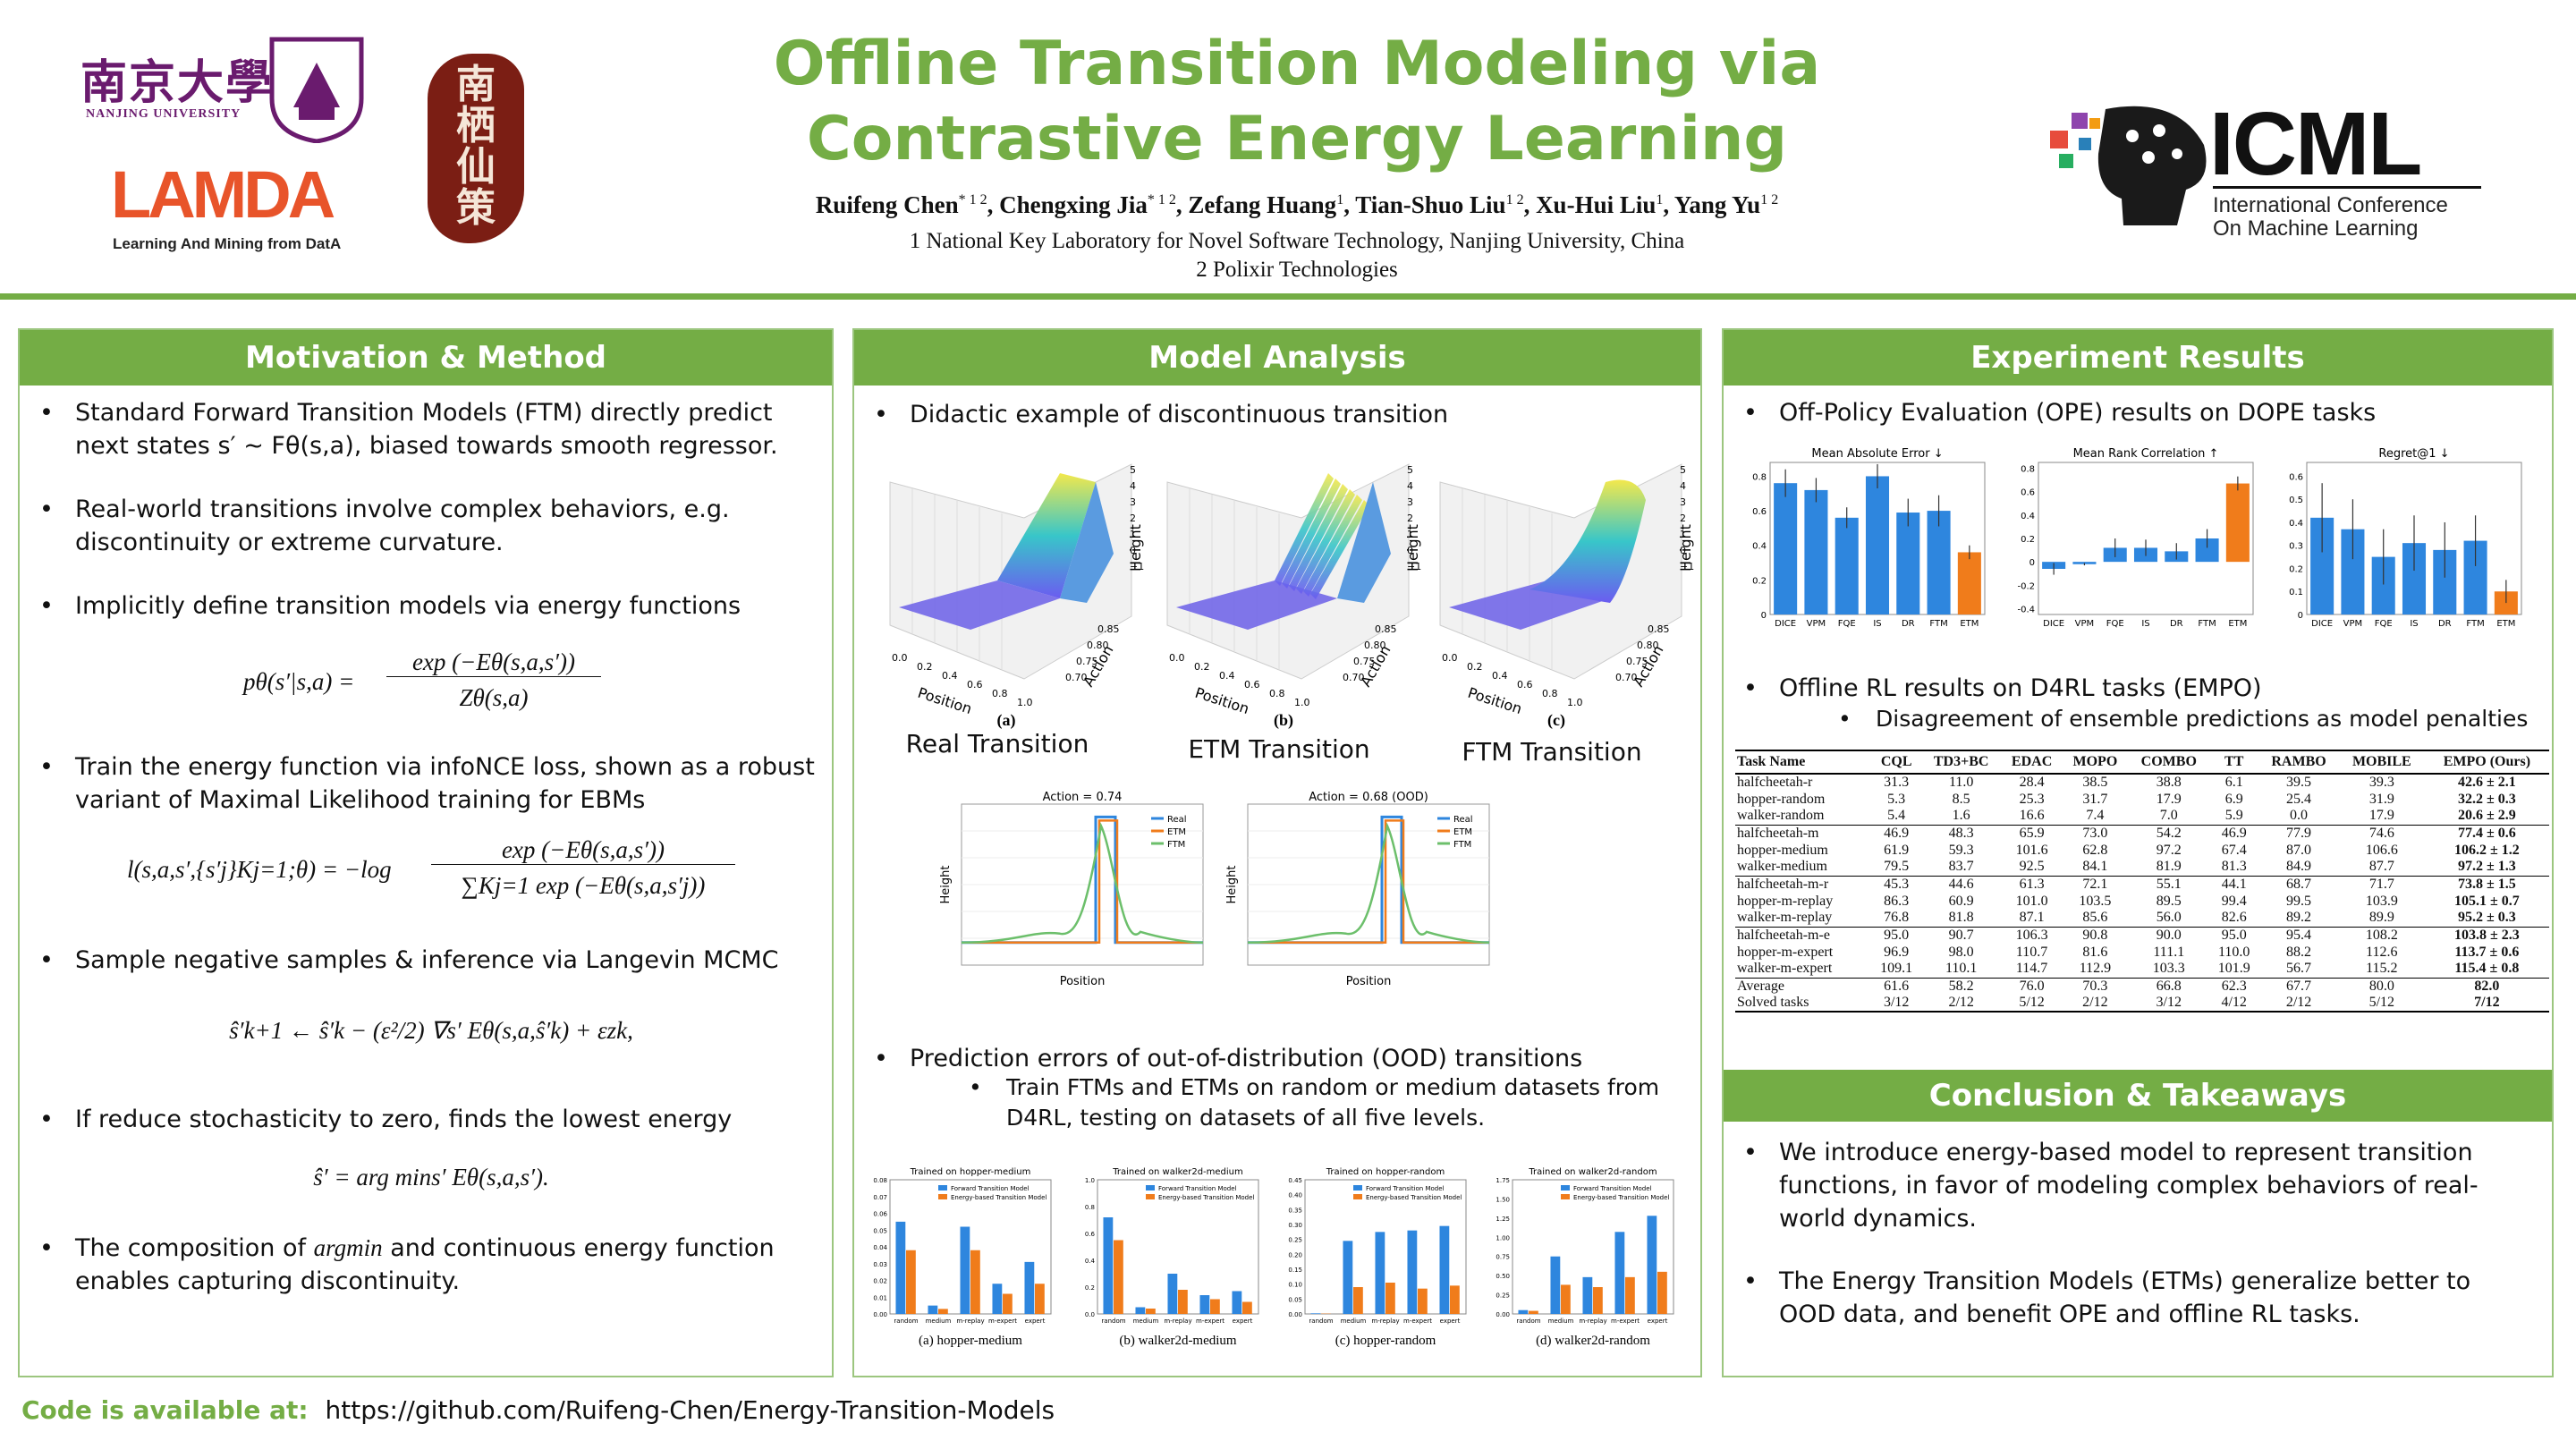 The height and width of the screenshot is (1449, 2576). What do you see at coordinates (906, 1321) in the screenshot?
I see `x-tick: random` at bounding box center [906, 1321].